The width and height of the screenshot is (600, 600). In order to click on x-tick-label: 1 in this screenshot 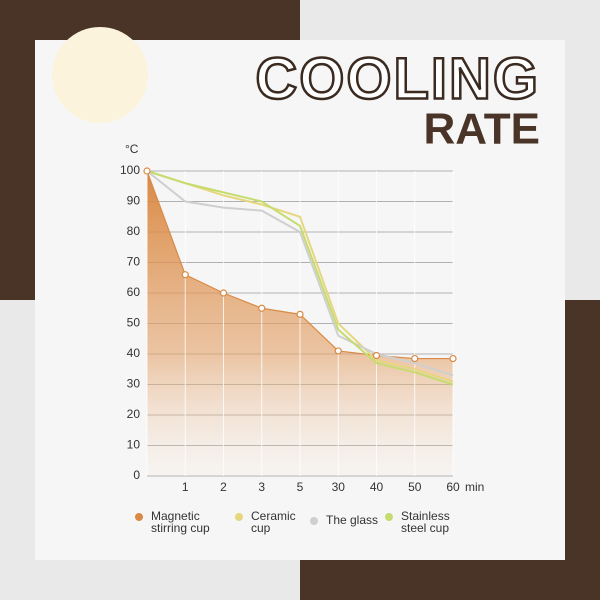, I will do `click(185, 487)`.